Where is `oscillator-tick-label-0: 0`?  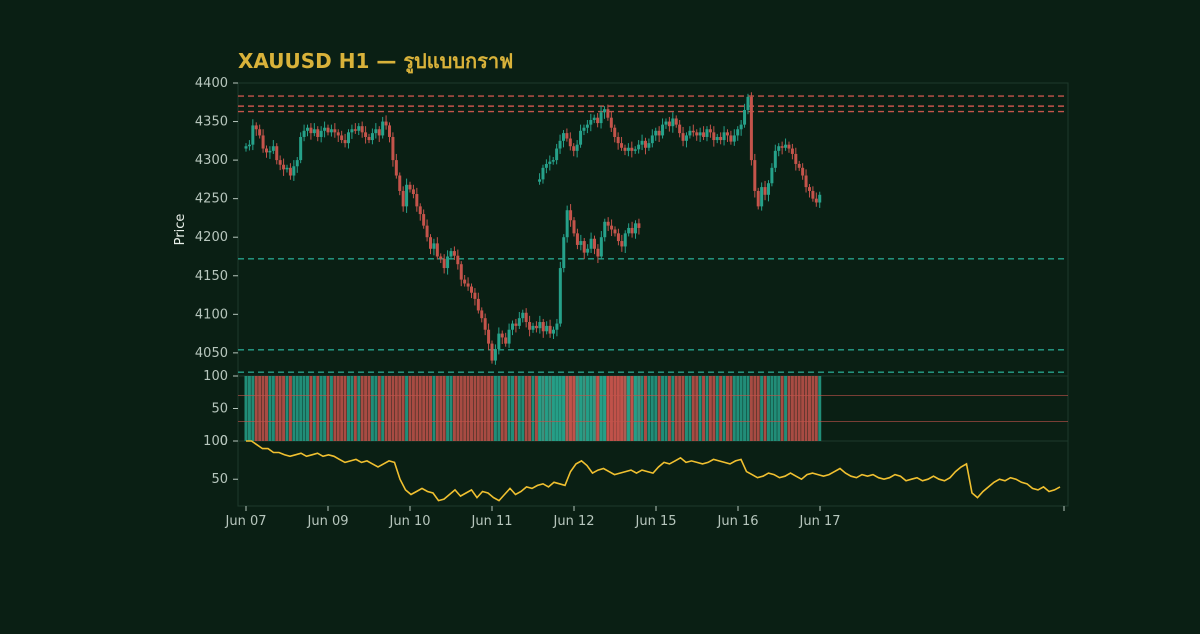 oscillator-tick-label-0: 0 is located at coordinates (224, 441).